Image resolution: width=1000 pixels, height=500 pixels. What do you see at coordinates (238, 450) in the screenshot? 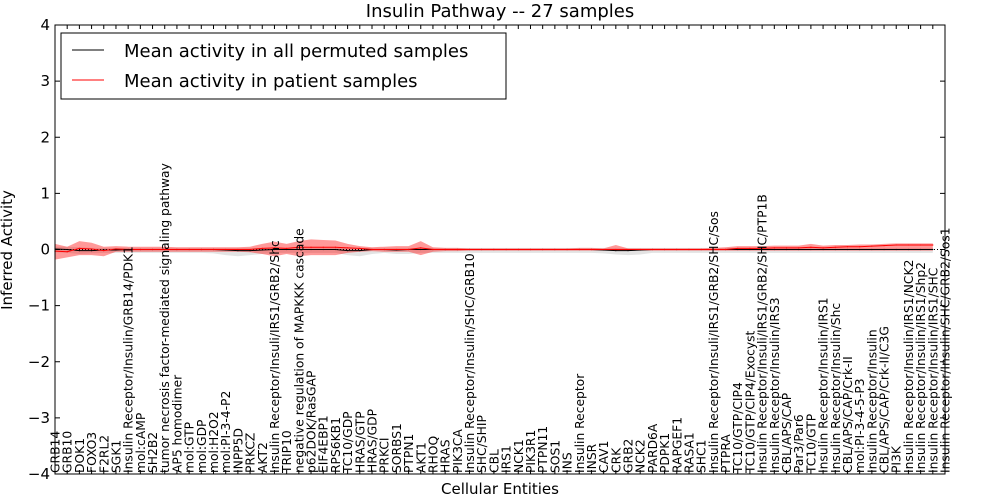
I see `x-tick-label: INPP5D` at bounding box center [238, 450].